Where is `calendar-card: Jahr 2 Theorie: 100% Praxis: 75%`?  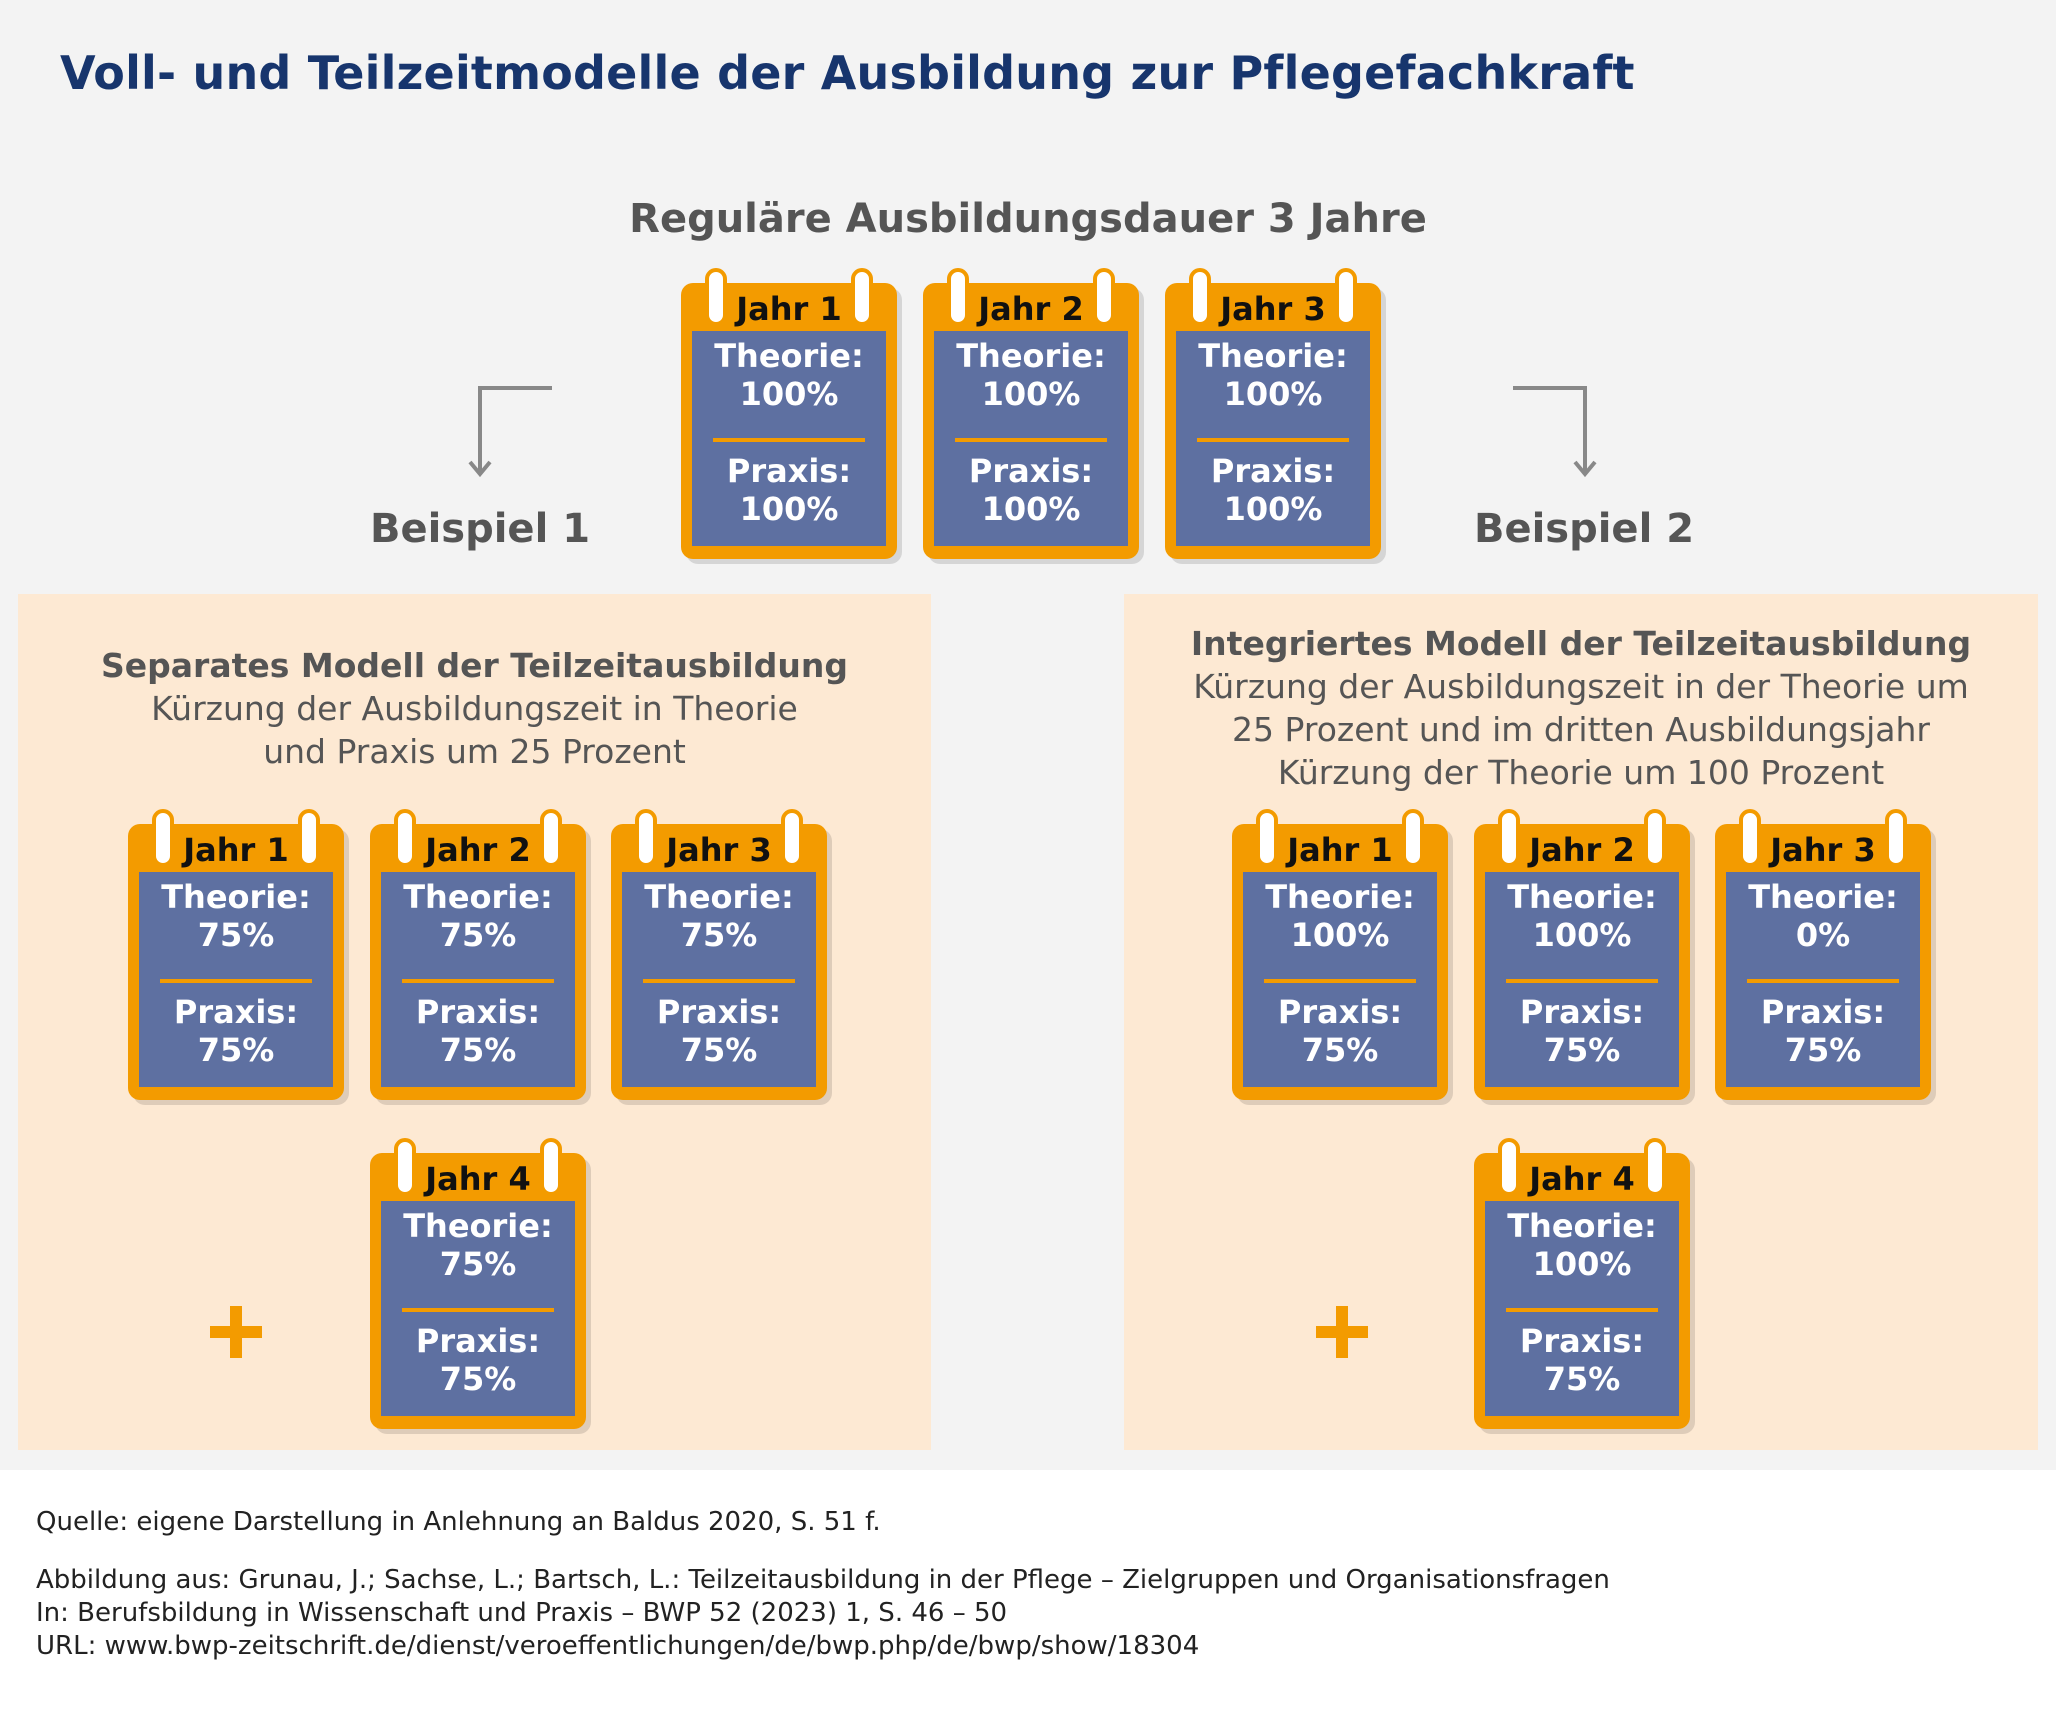
calendar-card: Jahr 2 Theorie: 100% Praxis: 75% is located at coordinates (1582, 954).